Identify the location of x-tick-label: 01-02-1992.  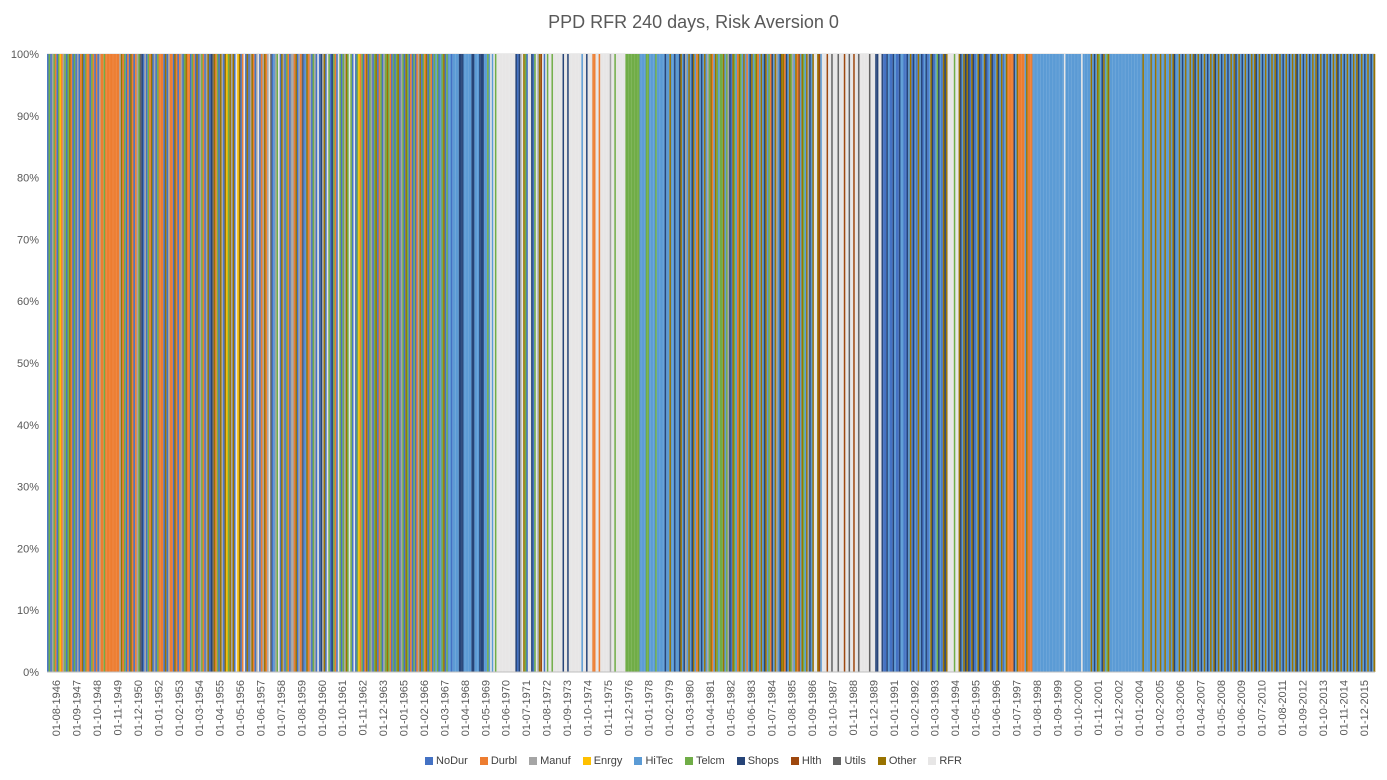
(915, 708).